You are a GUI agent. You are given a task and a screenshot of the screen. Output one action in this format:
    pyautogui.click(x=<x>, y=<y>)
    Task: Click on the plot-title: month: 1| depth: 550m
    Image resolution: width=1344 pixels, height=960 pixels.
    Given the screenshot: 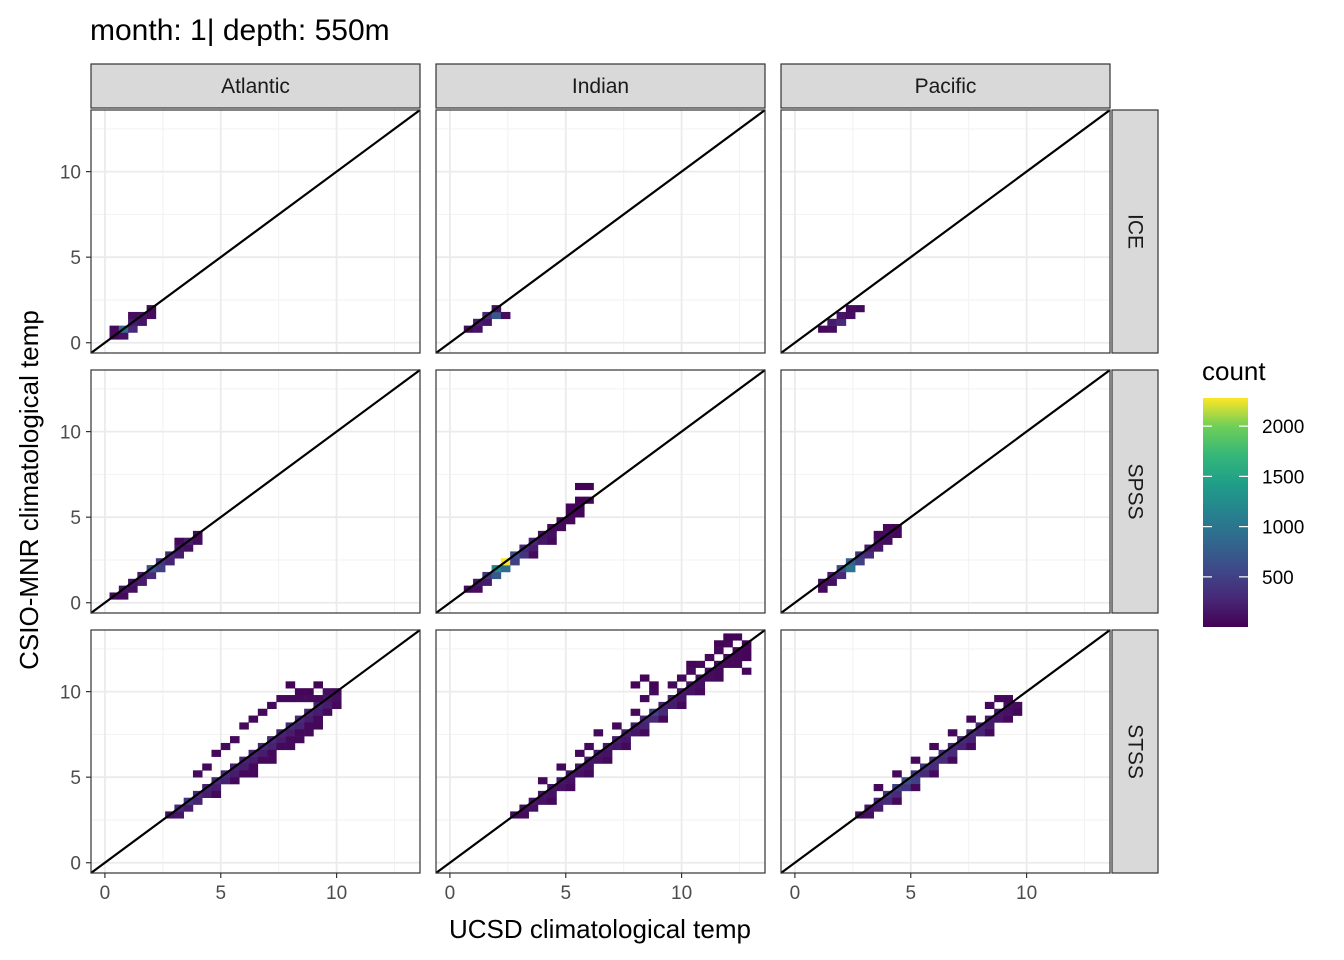 What is the action you would take?
    pyautogui.click(x=240, y=30)
    